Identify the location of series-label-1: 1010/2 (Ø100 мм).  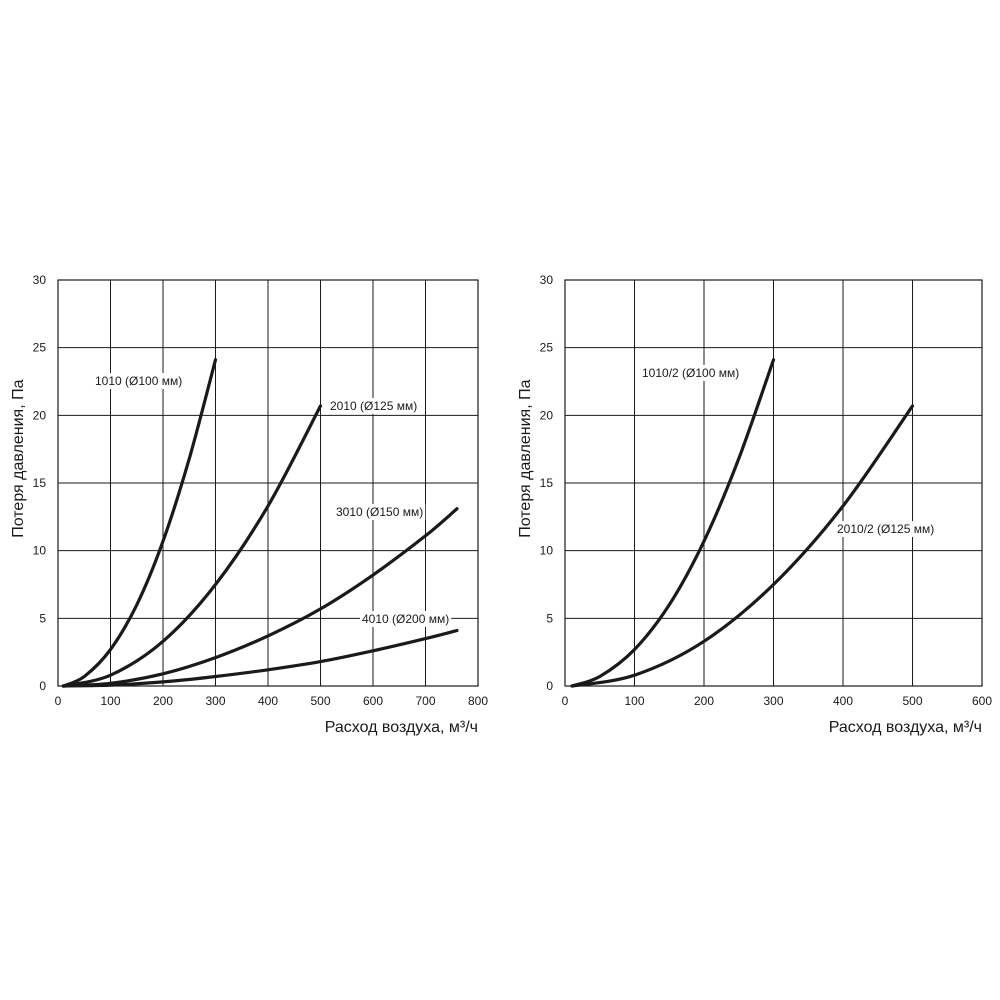
(690, 373).